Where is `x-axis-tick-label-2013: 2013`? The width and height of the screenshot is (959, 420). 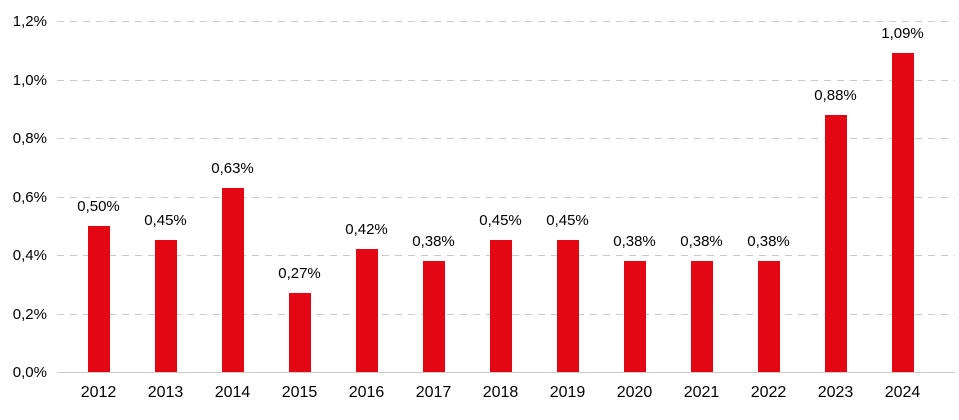
x-axis-tick-label-2013: 2013 is located at coordinates (165, 392).